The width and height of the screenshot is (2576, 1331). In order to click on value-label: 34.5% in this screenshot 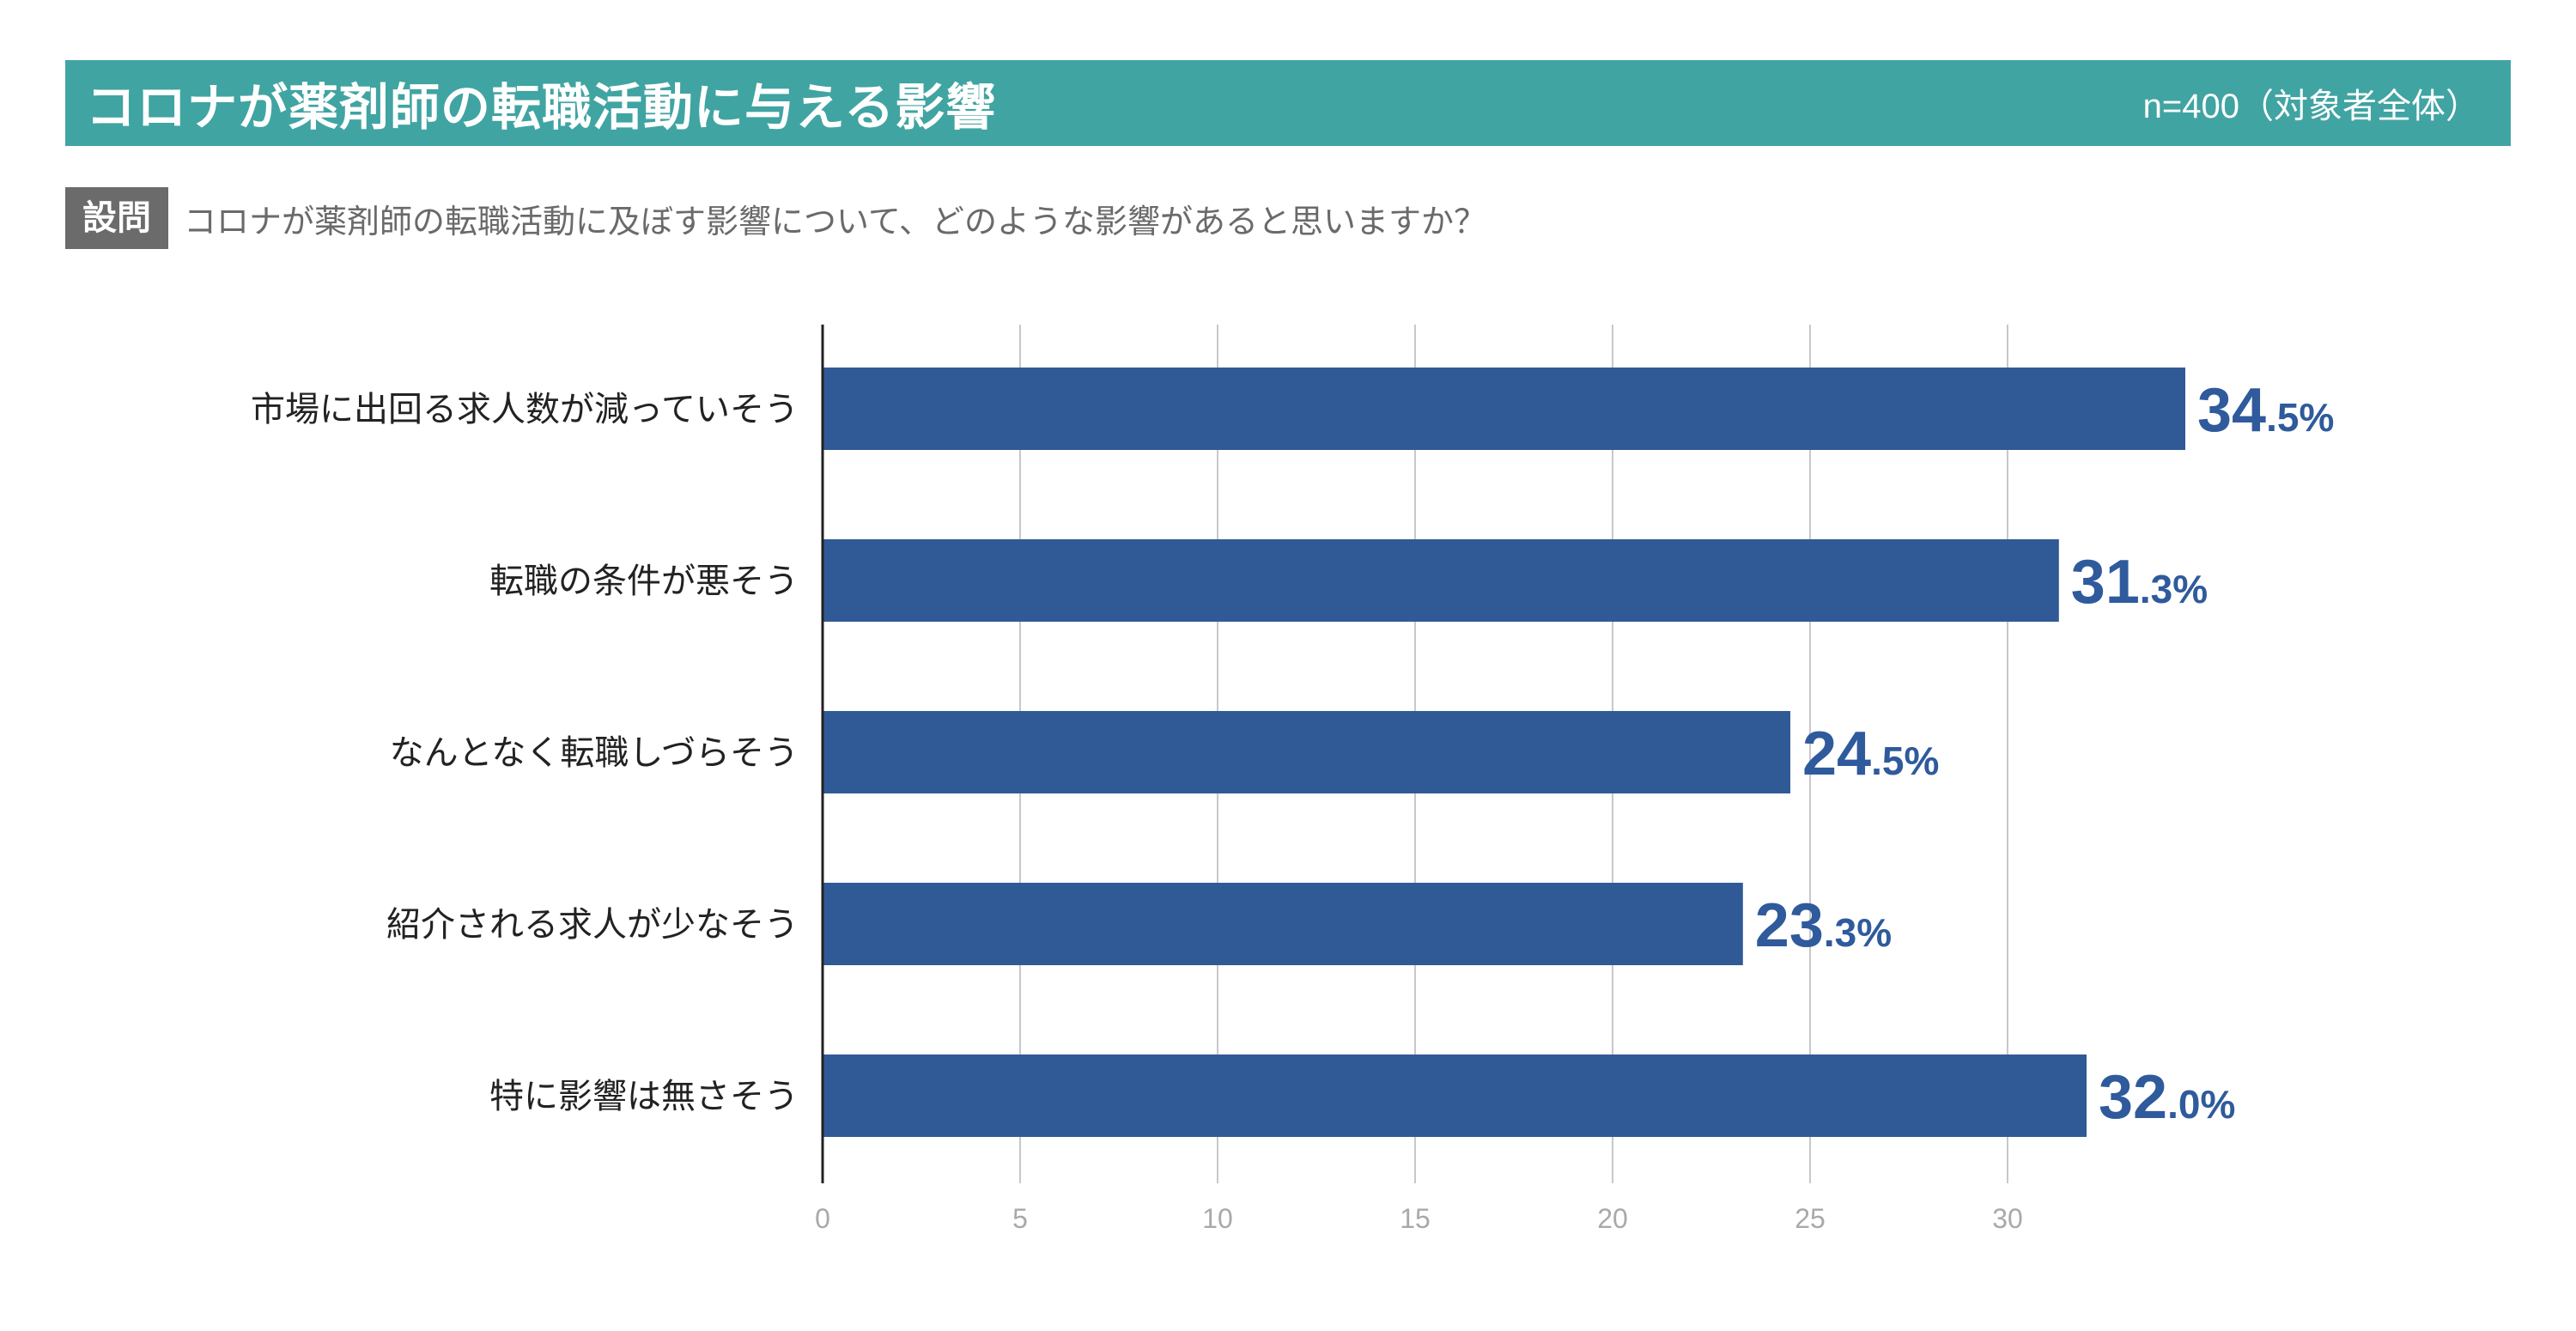, I will do `click(2265, 411)`.